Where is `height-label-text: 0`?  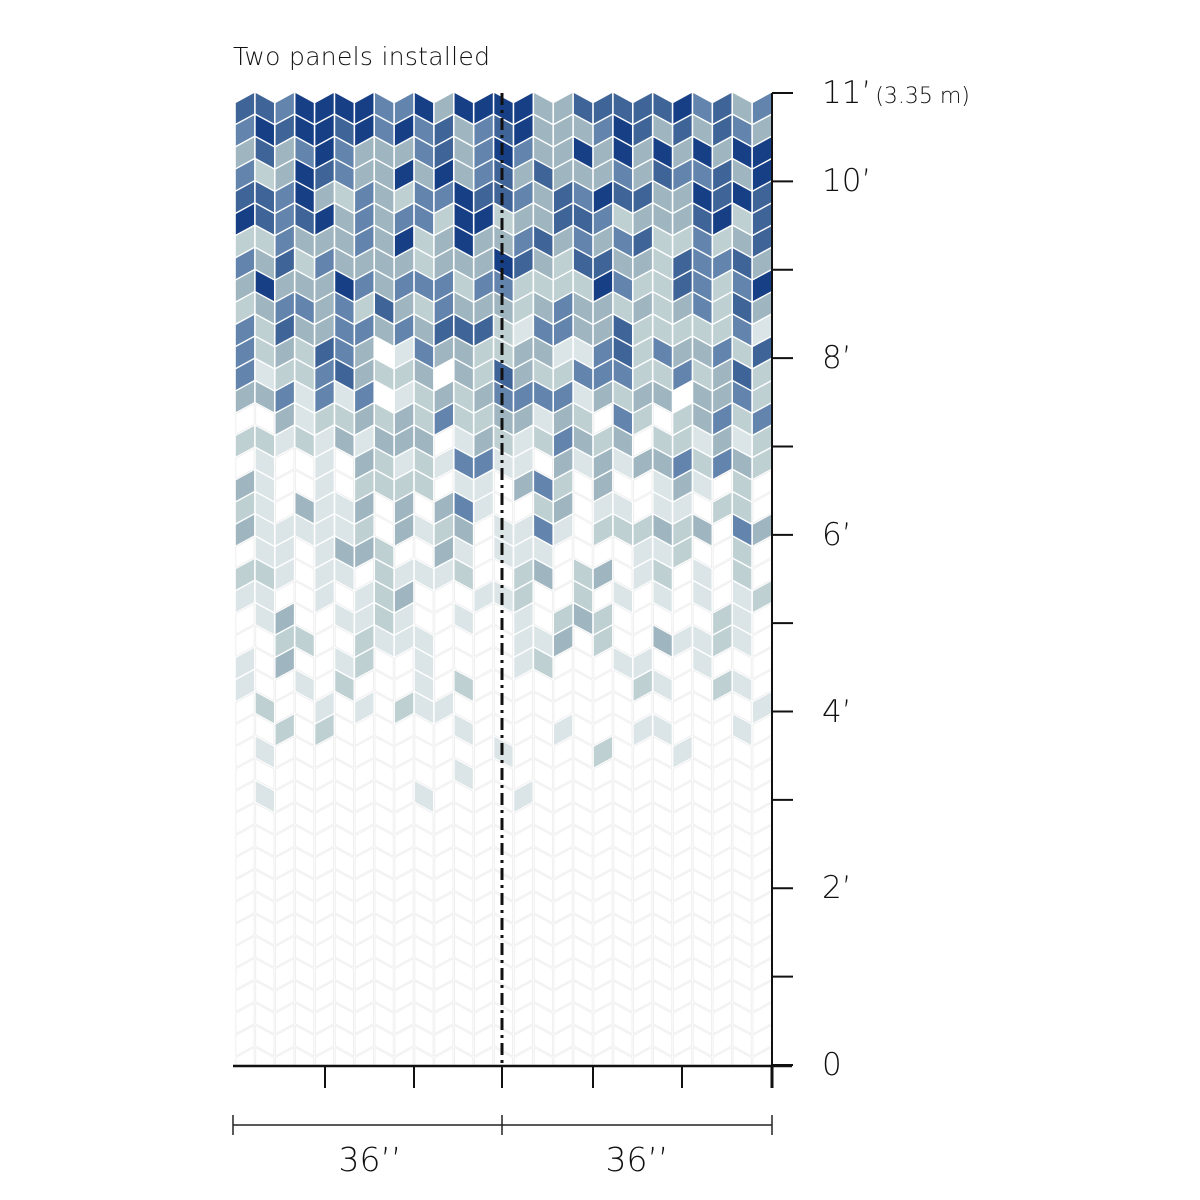
height-label-text: 0 is located at coordinates (832, 1065).